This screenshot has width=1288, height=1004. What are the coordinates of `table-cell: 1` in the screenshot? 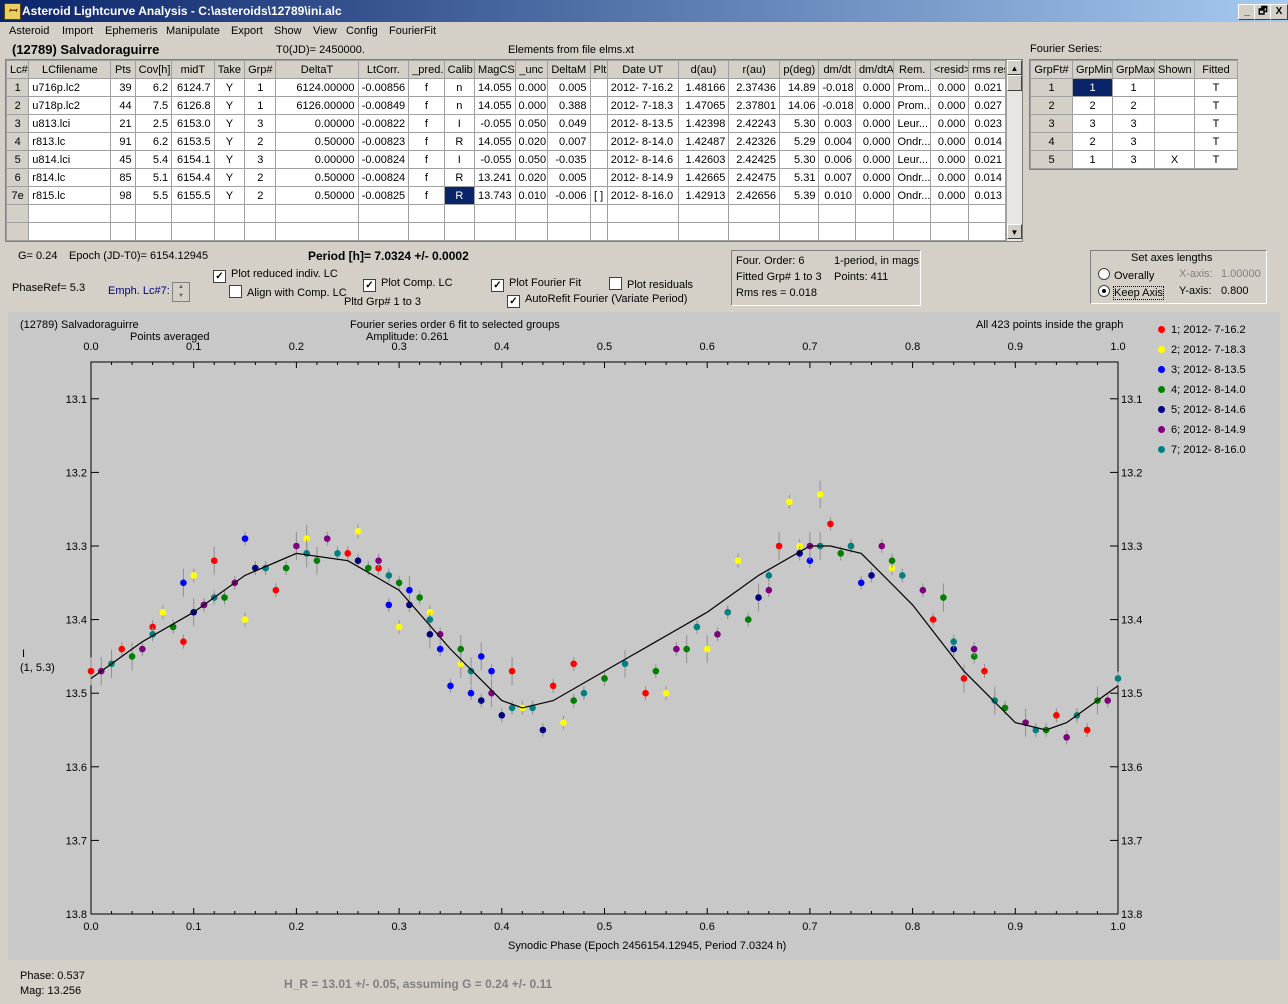 It's located at (260, 105).